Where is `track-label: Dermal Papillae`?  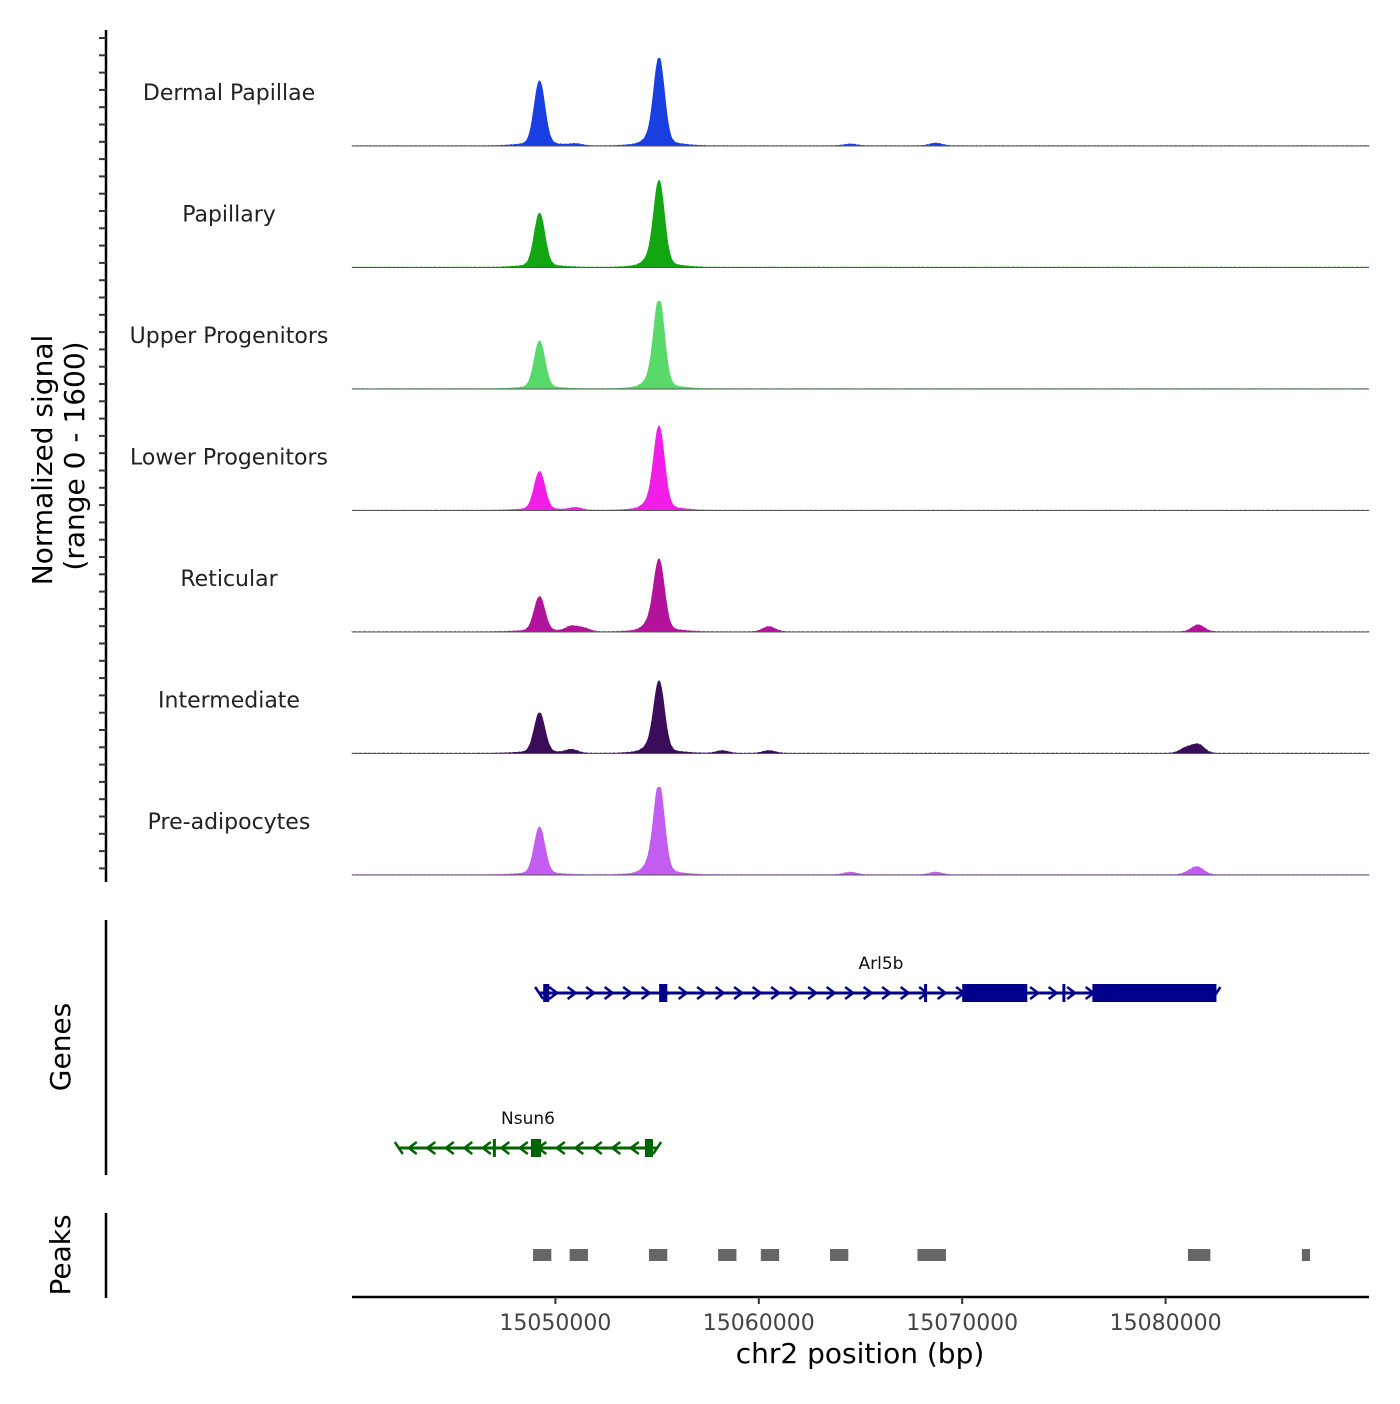
track-label: Dermal Papillae is located at coordinates (229, 93).